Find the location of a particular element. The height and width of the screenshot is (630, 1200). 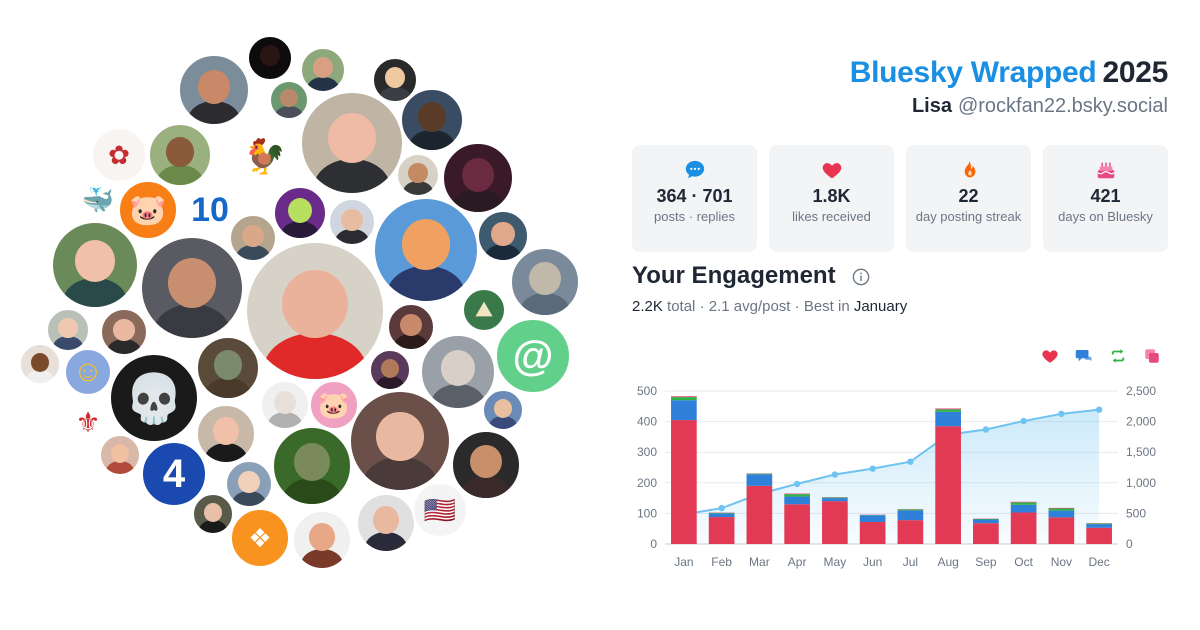

x-tick-label: Nov is located at coordinates (1061, 562).